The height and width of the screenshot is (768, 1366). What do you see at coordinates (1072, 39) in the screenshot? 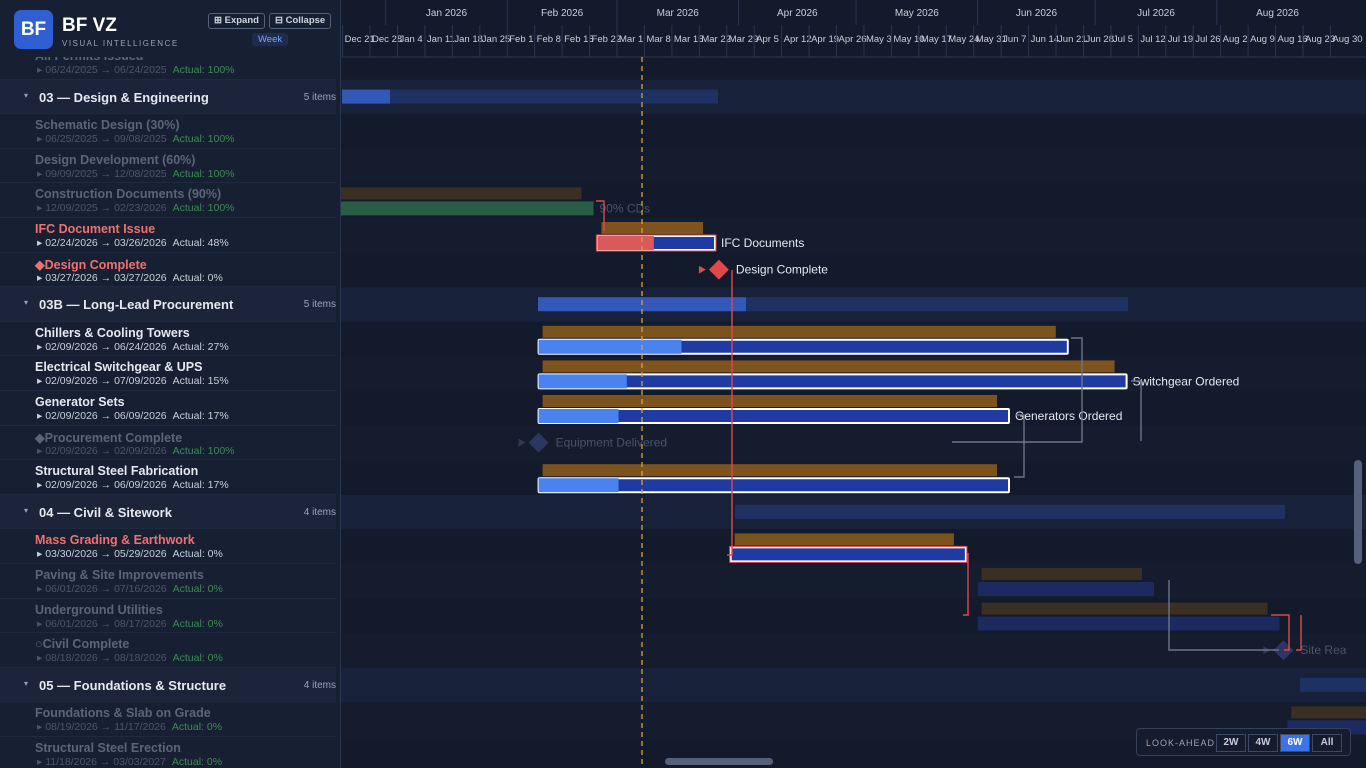
I see `week-label: Jun 21` at bounding box center [1072, 39].